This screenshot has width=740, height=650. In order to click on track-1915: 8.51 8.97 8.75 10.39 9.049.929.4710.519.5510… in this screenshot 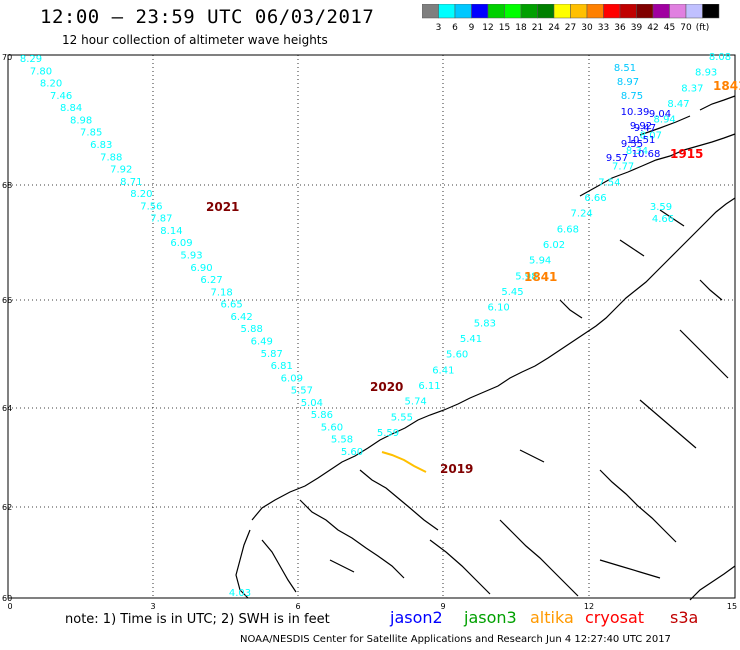, I will do `click(655, 113)`.